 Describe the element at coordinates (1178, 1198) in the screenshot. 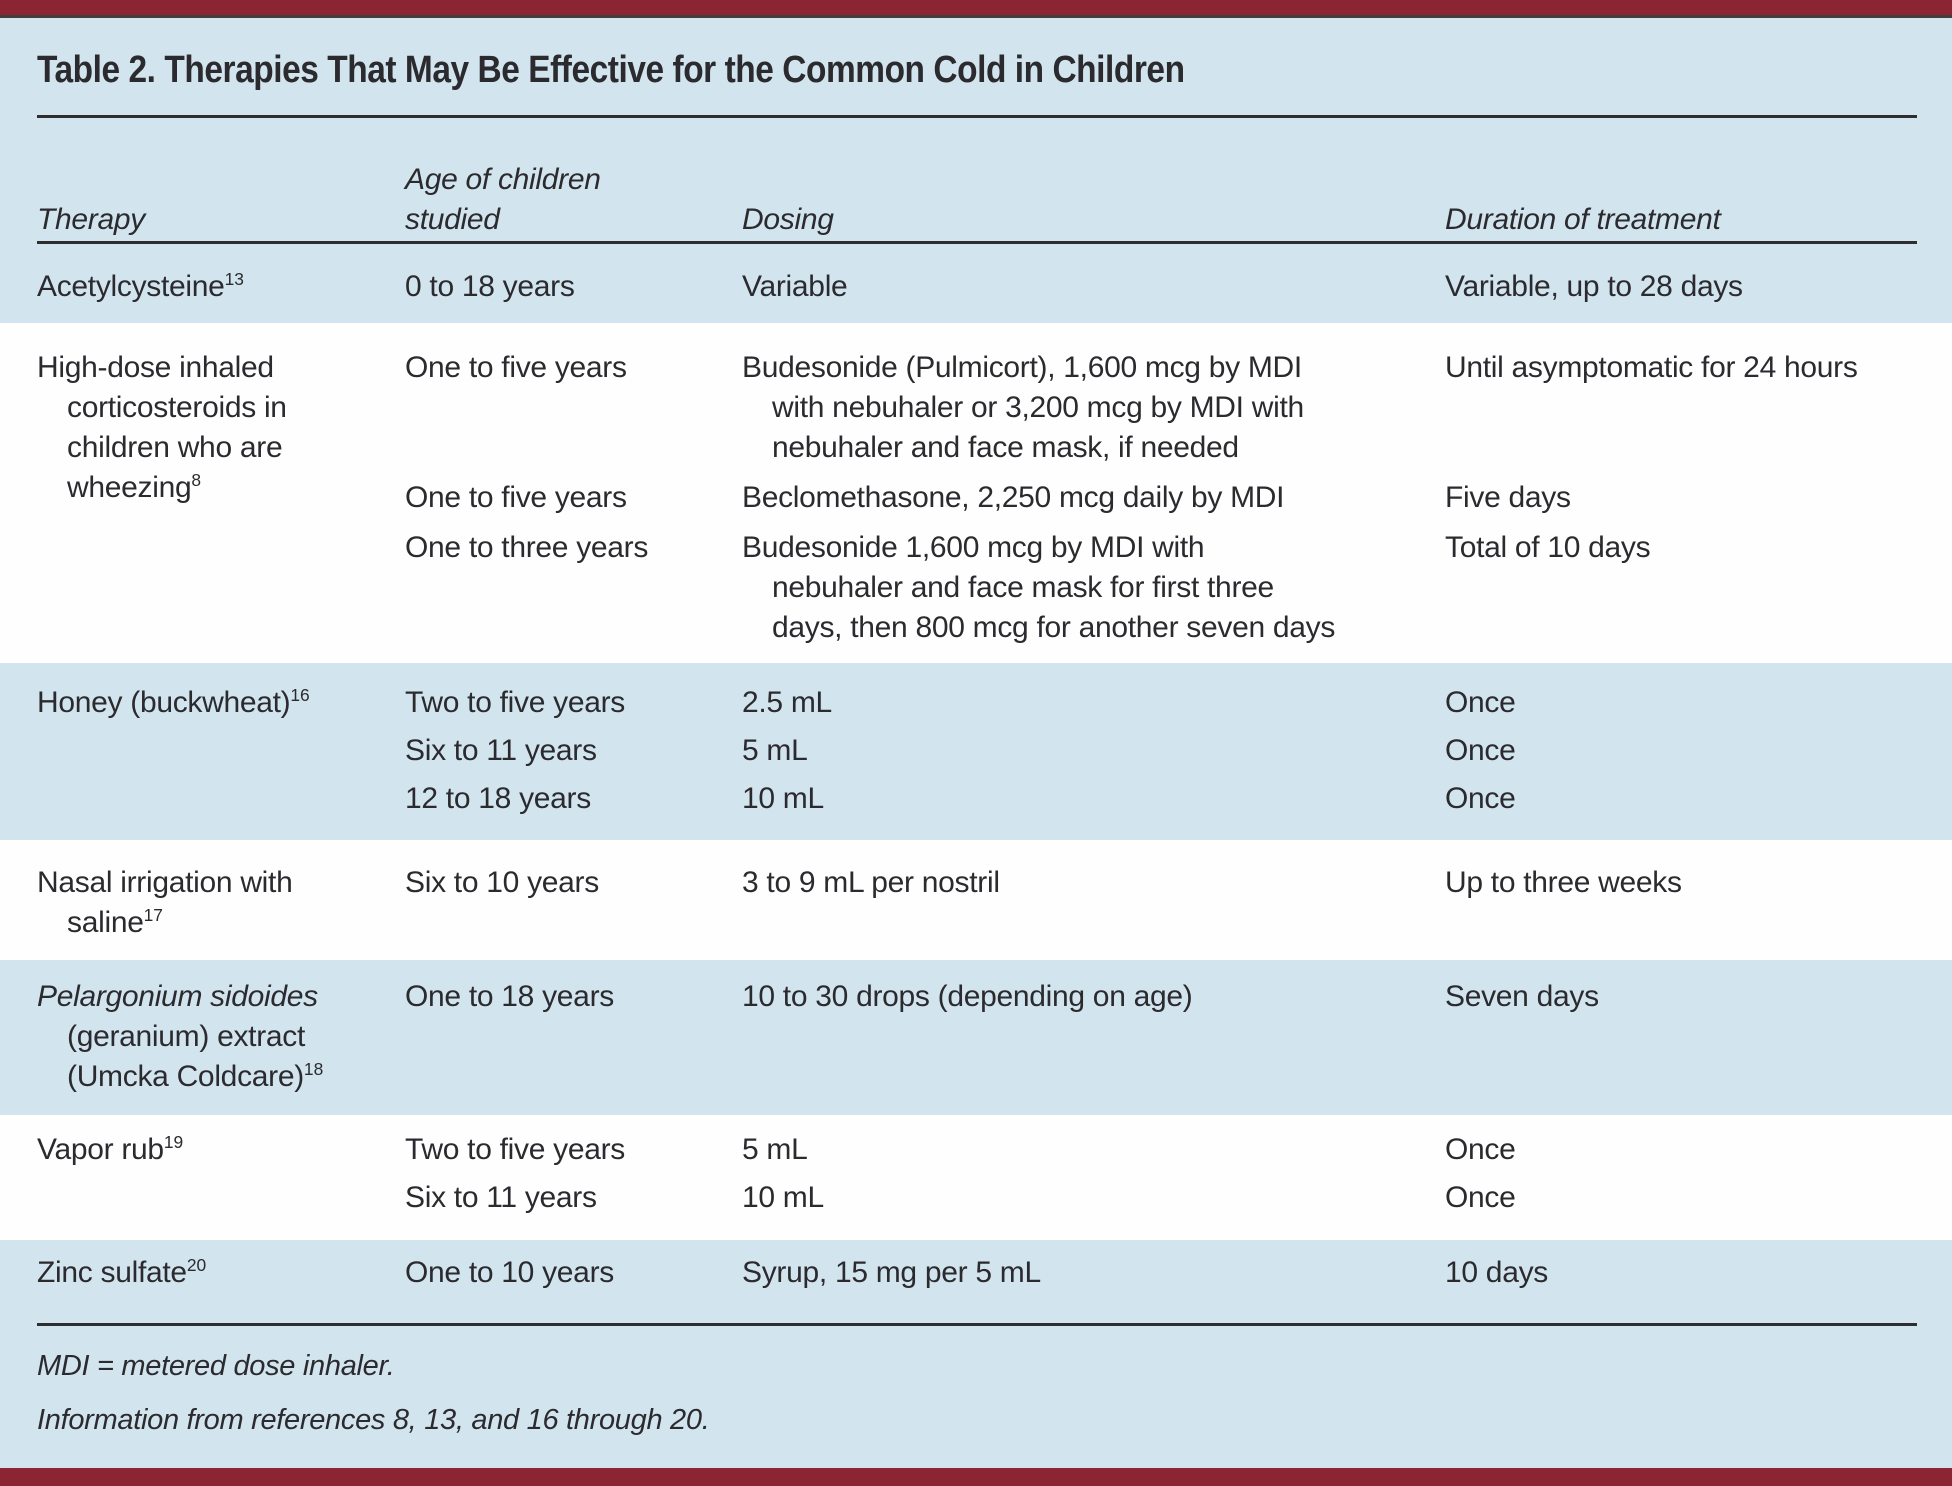

I see `row-entry: Six to 11 years 10 mL Once` at that location.